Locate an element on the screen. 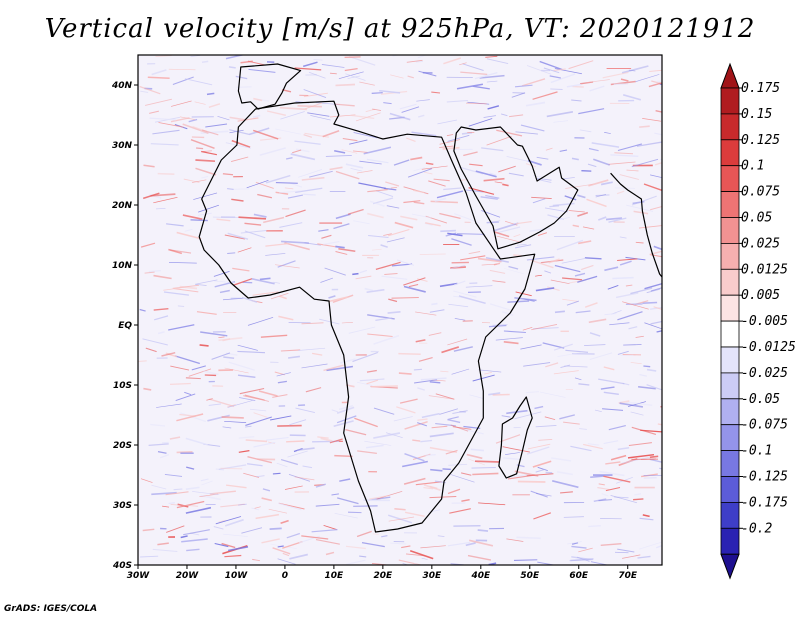 The image size is (800, 618). colorbar-label: -0.175 is located at coordinates (764, 502).